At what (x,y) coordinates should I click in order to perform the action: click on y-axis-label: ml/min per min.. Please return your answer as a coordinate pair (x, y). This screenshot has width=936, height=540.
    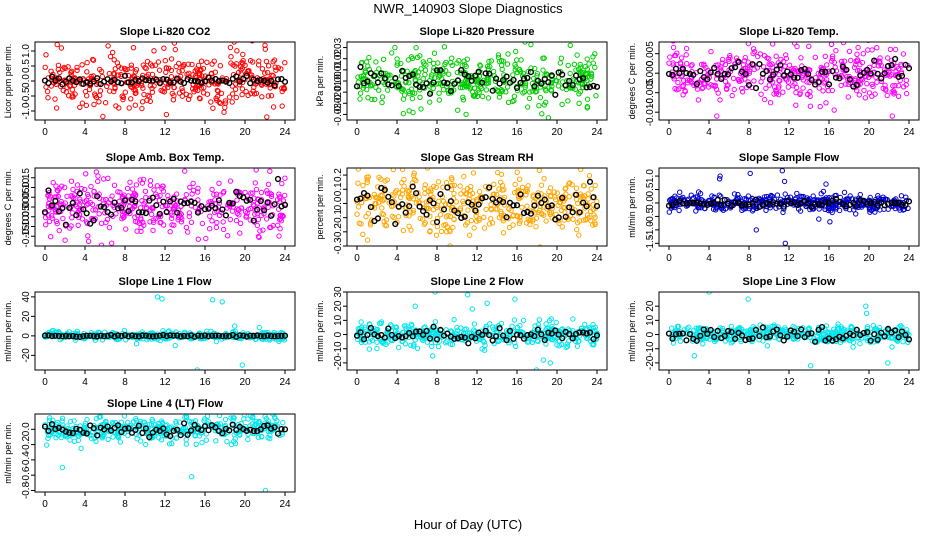
    Looking at the image, I should click on (632, 331).